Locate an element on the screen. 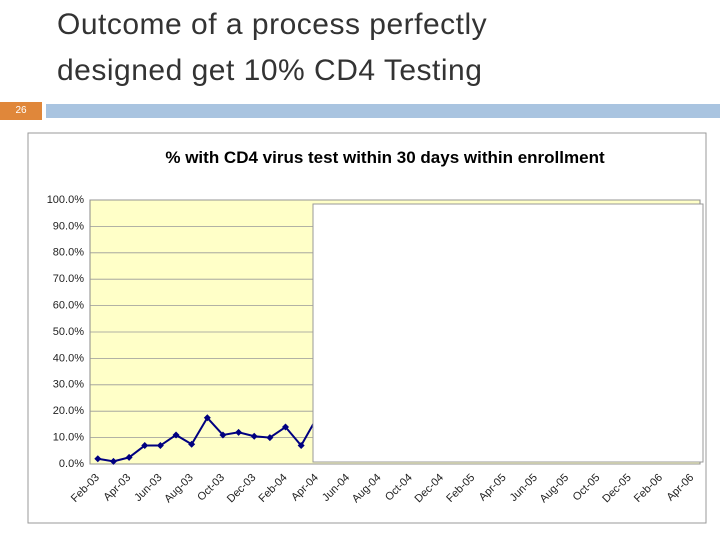  header-bar is located at coordinates (383, 111).